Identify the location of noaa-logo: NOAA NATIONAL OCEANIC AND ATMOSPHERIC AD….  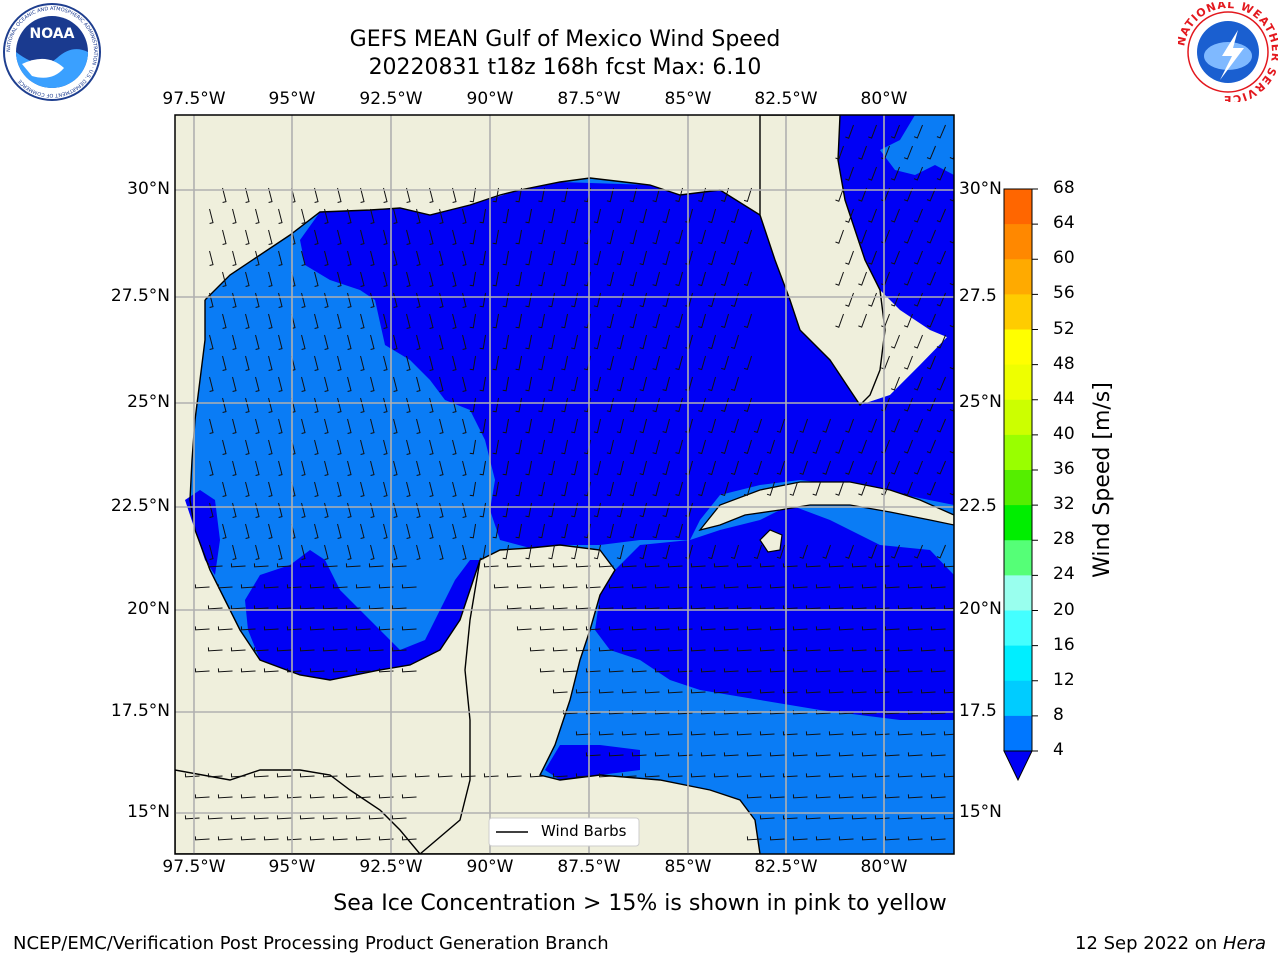
(52, 52).